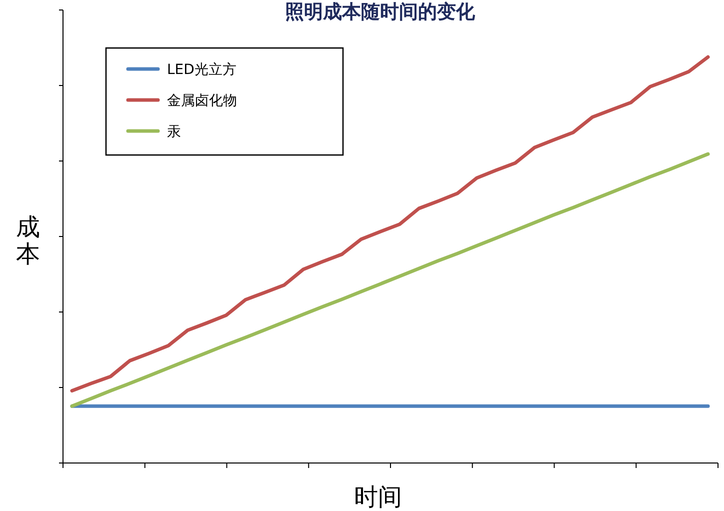 The height and width of the screenshot is (511, 724). Describe the element at coordinates (380, 12) in the screenshot. I see `chart-title: 照明成本随时间的变化` at that location.